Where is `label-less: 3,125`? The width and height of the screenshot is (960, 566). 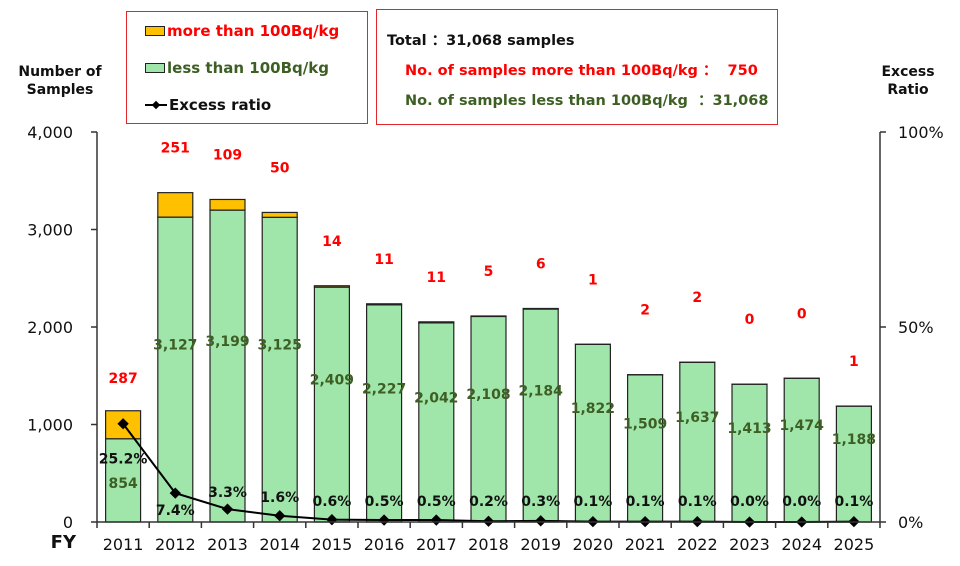 label-less: 3,125 is located at coordinates (280, 346).